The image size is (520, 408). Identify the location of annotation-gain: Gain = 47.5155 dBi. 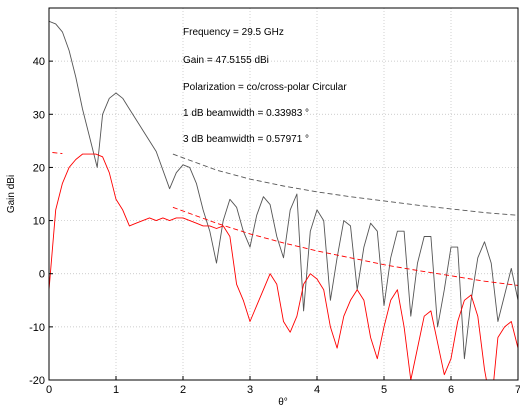
(226, 60).